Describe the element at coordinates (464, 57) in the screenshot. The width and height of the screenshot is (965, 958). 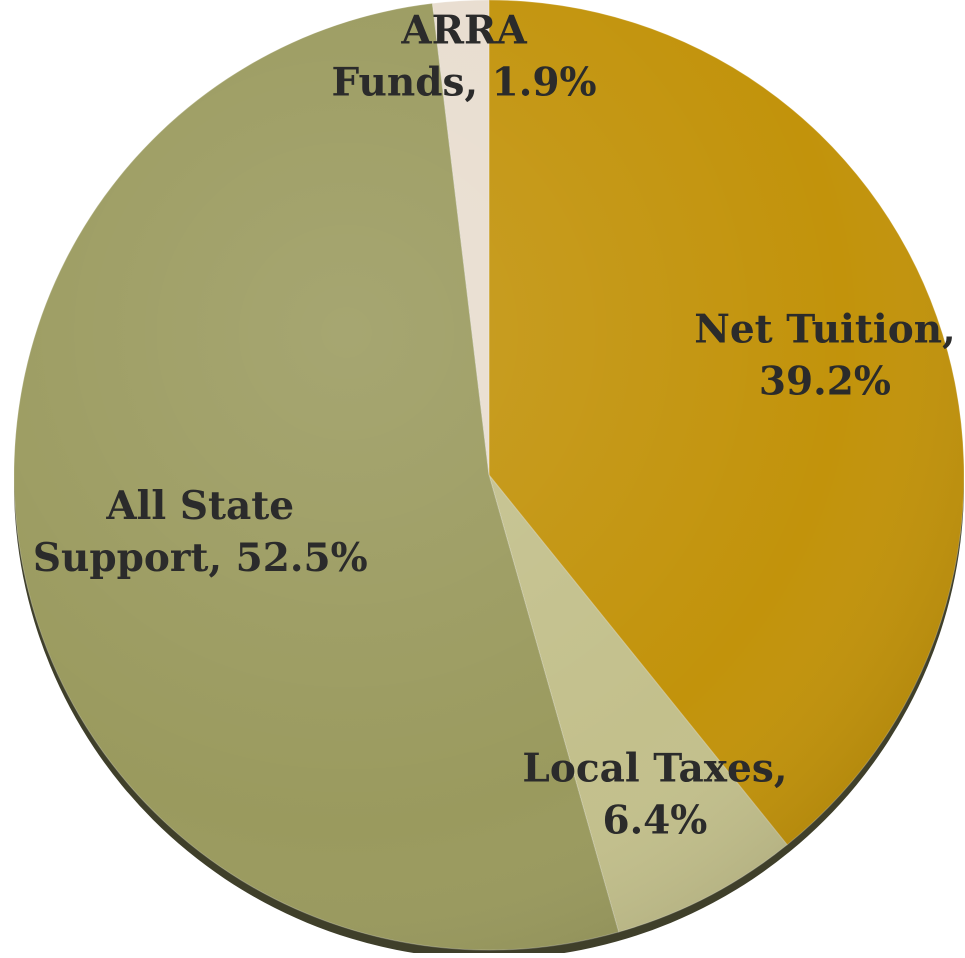
I see `pie-label-arra-funds: ARRA Funds, 1.9%` at that location.